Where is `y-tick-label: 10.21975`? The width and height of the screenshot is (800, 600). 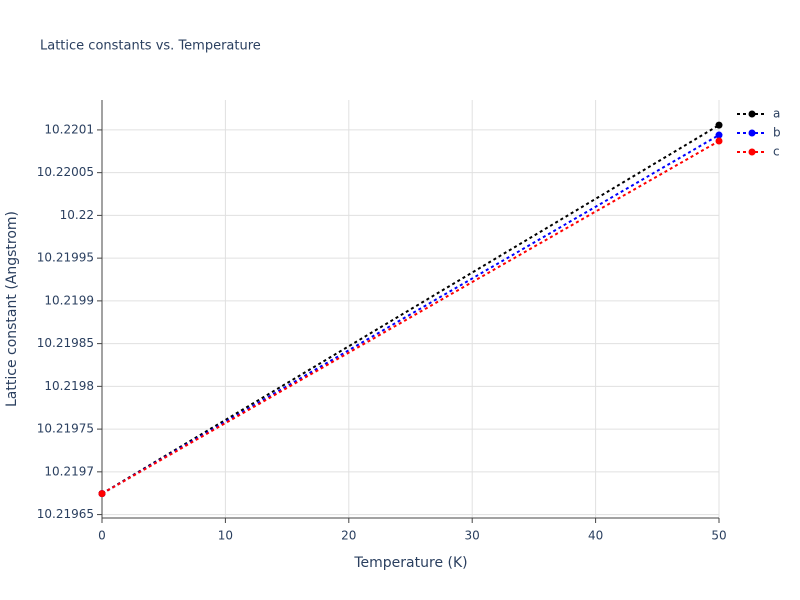
y-tick-label: 10.21975 is located at coordinates (65, 429).